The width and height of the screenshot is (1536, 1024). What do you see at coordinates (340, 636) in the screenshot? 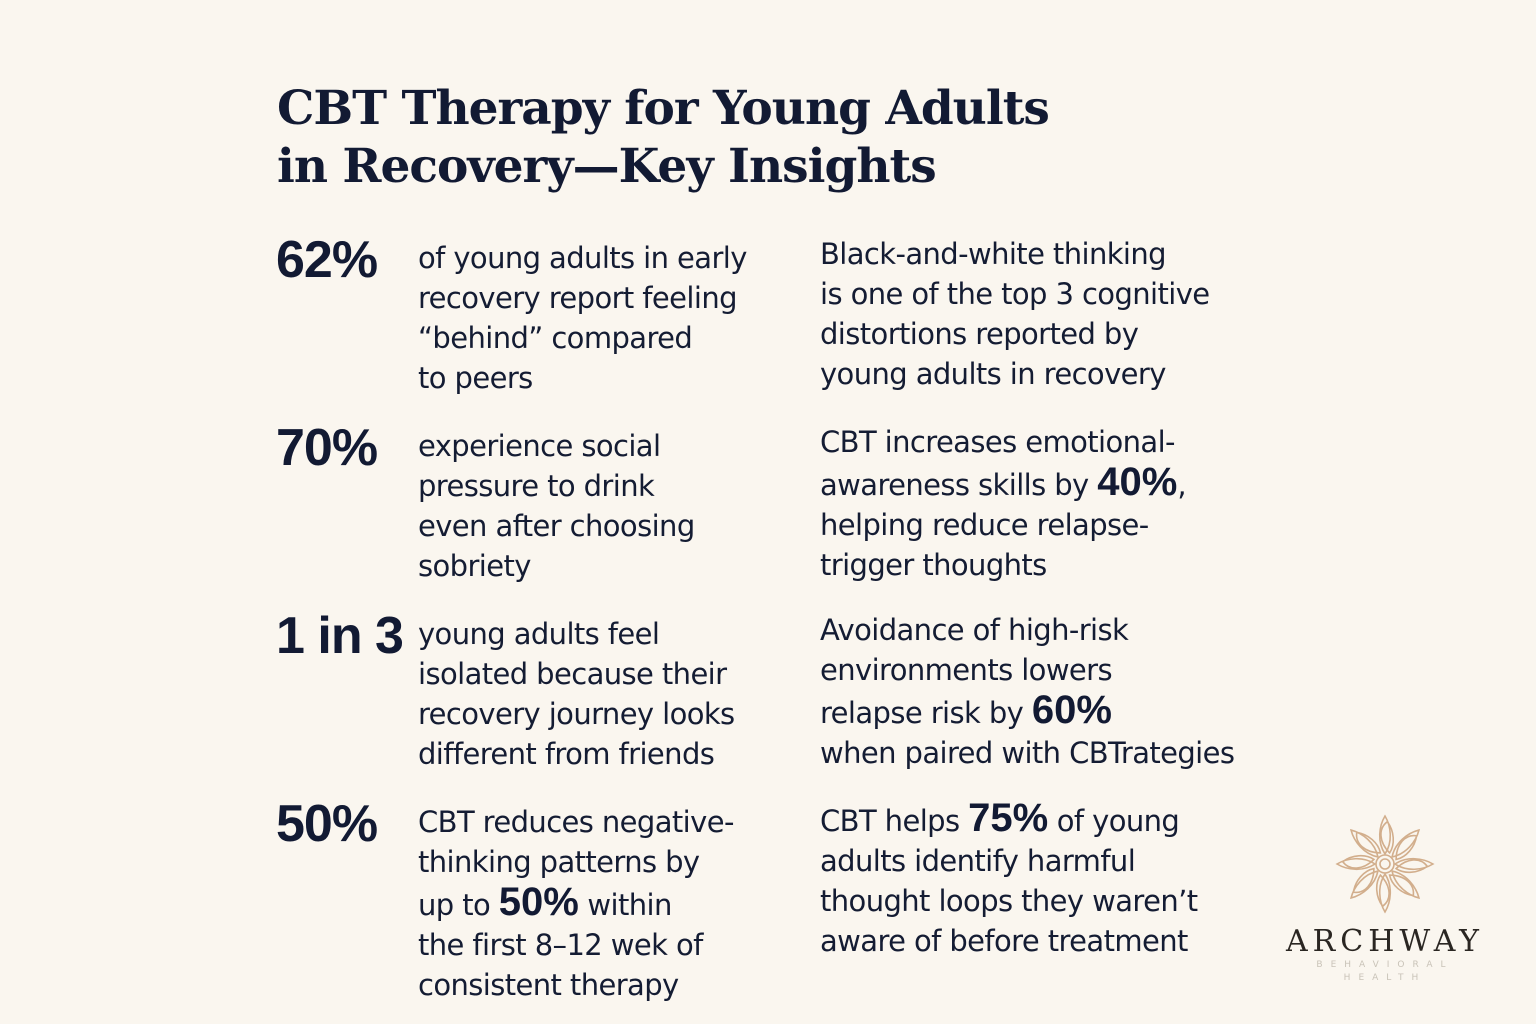
I see `stat-value: 1 in 3` at bounding box center [340, 636].